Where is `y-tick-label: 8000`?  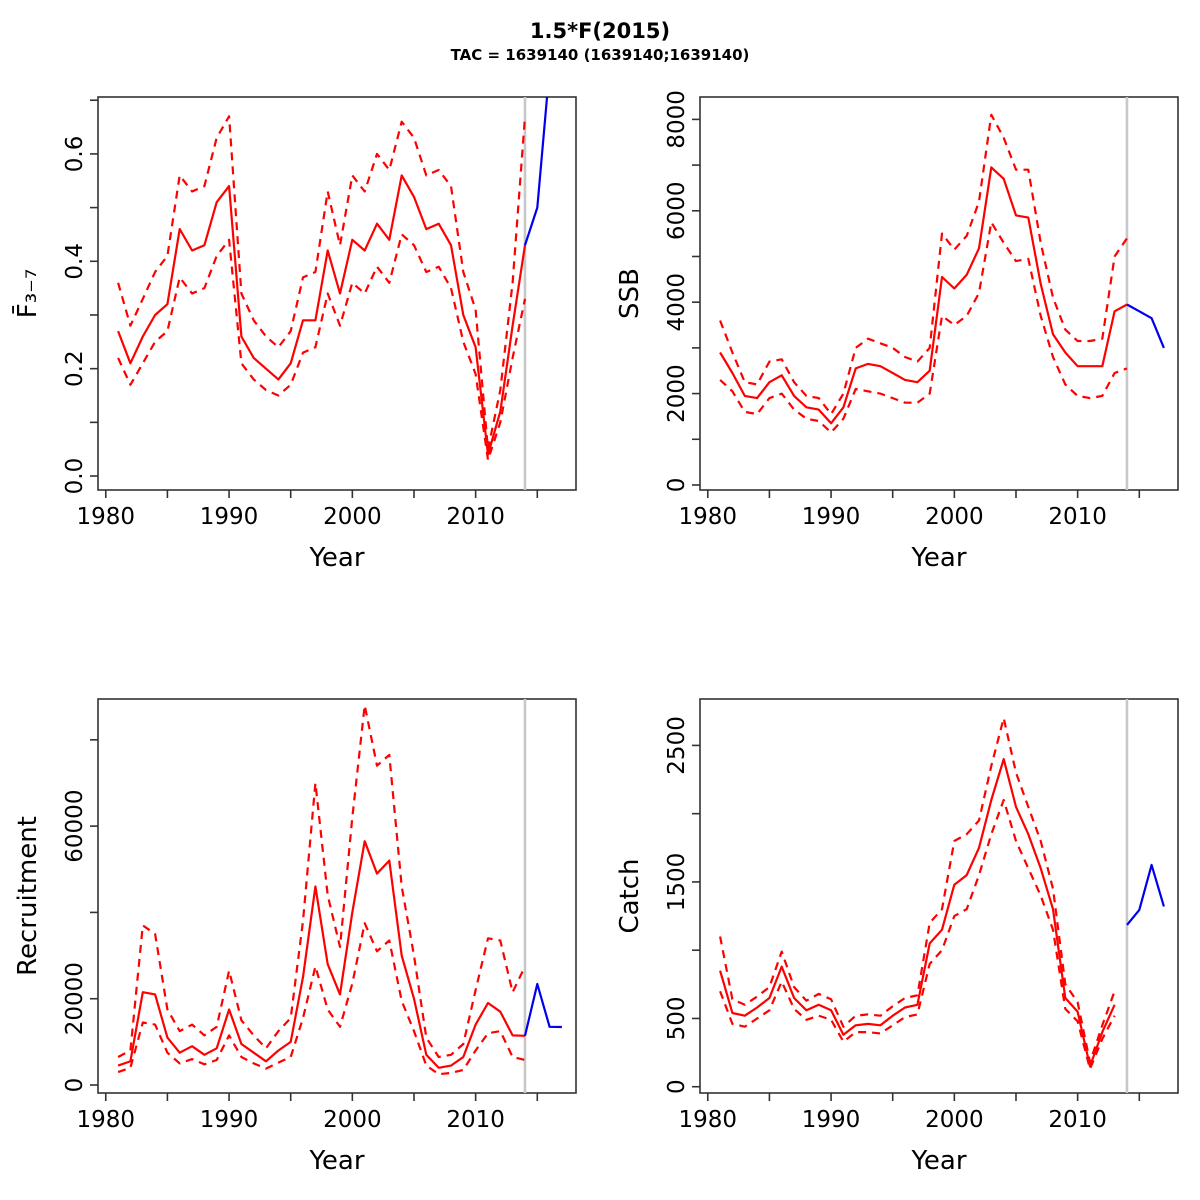 y-tick-label: 8000 is located at coordinates (677, 119).